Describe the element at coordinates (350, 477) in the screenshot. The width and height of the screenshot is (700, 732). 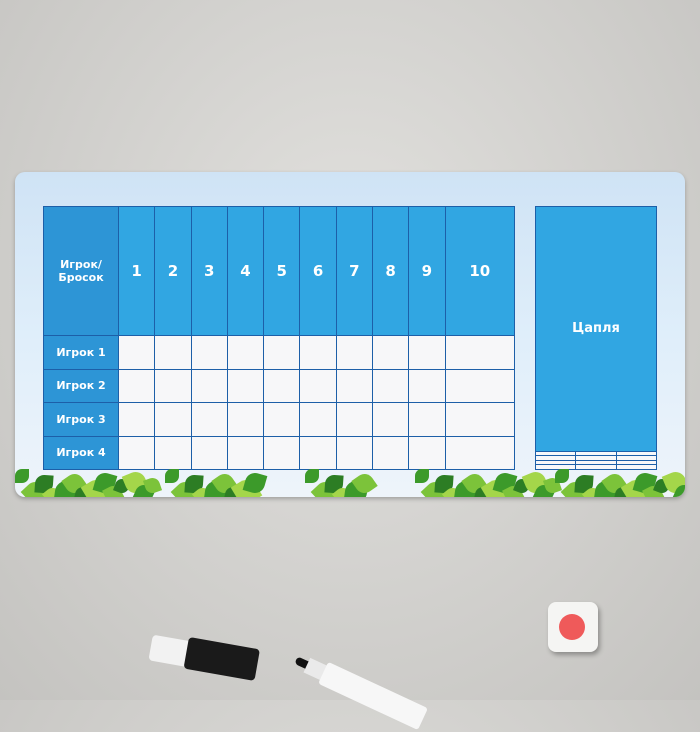
I see `leaves-decoration` at that location.